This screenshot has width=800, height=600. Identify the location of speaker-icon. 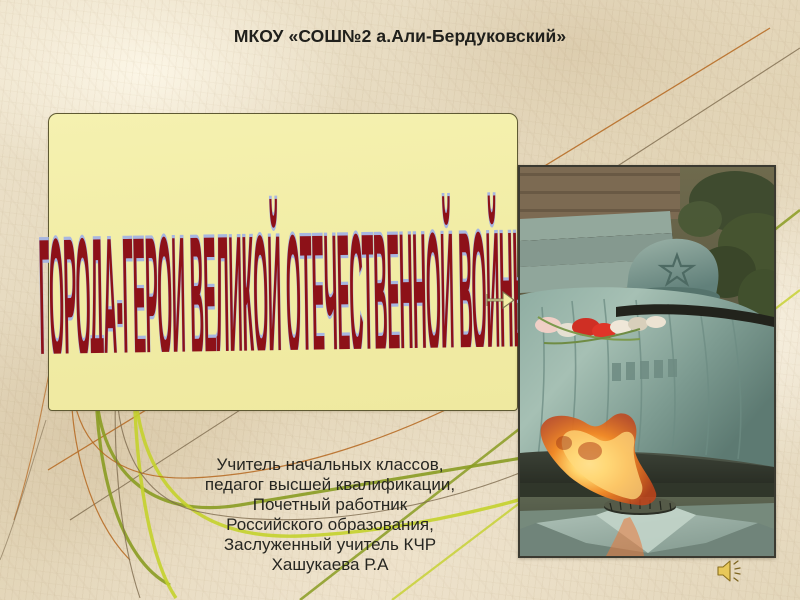
(733, 571).